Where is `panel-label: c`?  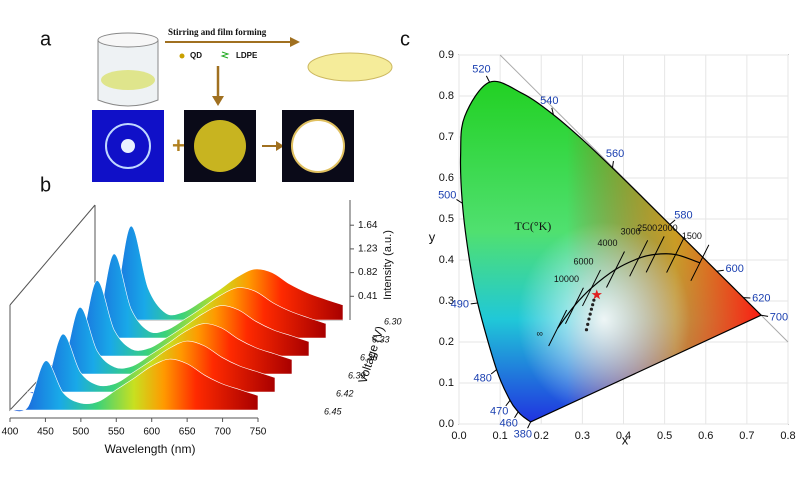 panel-label: c is located at coordinates (405, 39).